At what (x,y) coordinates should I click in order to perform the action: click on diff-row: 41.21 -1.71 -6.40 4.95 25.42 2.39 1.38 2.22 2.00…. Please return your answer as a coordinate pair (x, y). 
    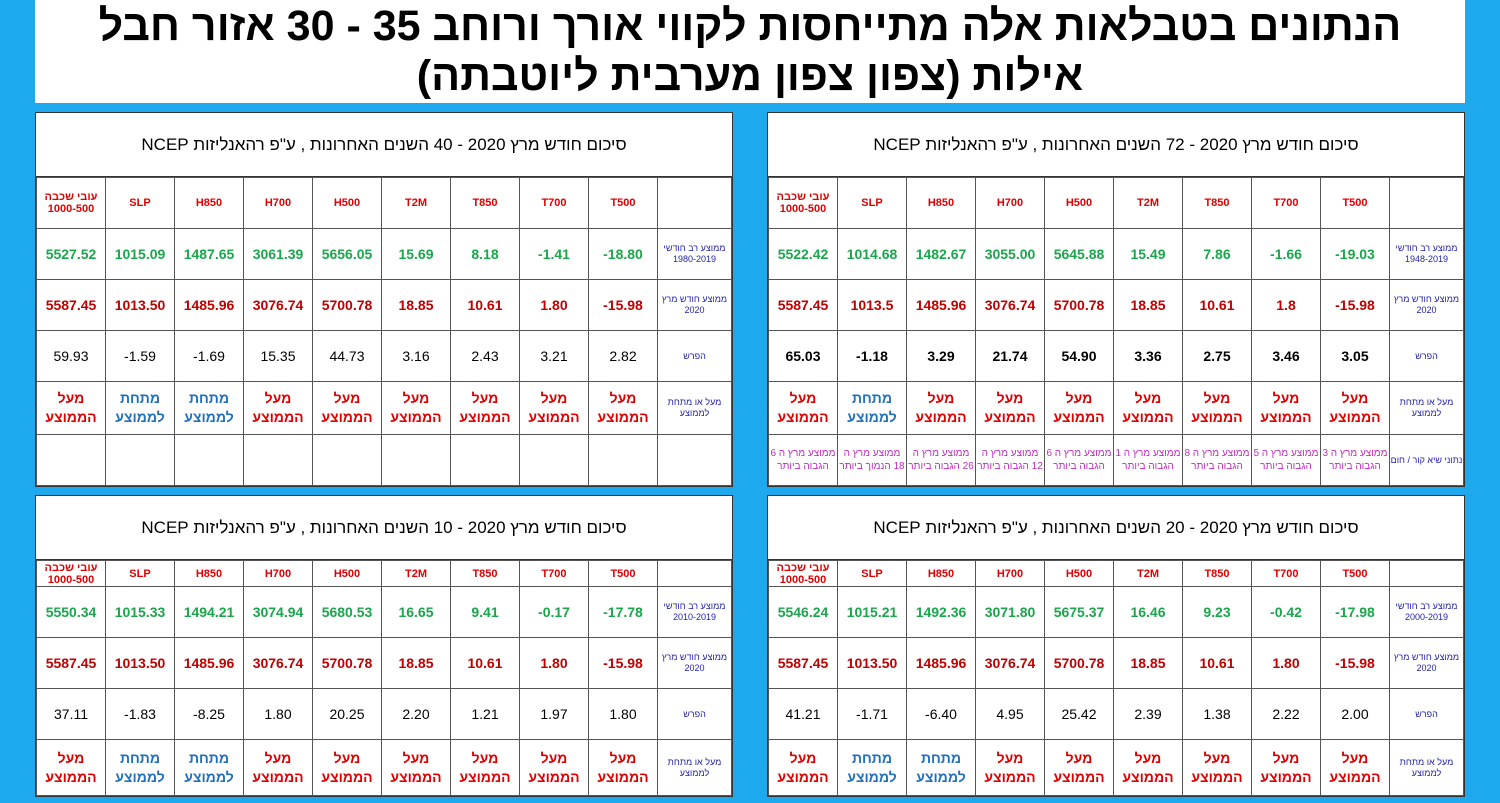
    Looking at the image, I should click on (1116, 714).